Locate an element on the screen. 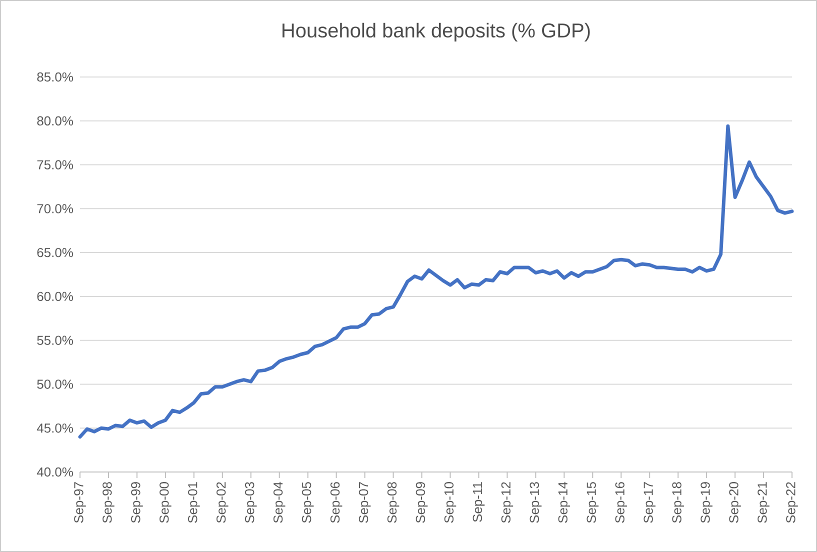 Image resolution: width=817 pixels, height=552 pixels. x-tick-label: Sep-16 is located at coordinates (621, 502).